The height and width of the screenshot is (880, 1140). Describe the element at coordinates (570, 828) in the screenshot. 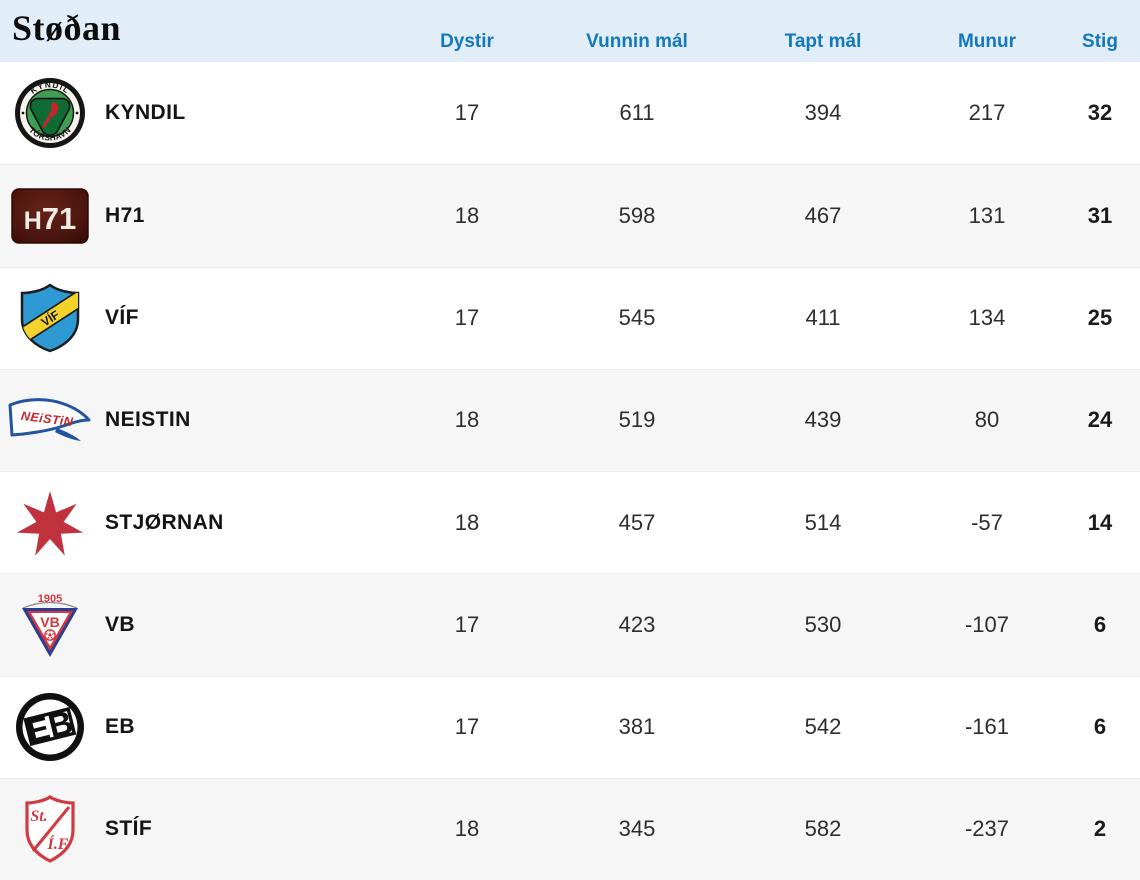

I see `table-row-stif: St. Í.F STÍF 18 345 582 -237 2` at that location.